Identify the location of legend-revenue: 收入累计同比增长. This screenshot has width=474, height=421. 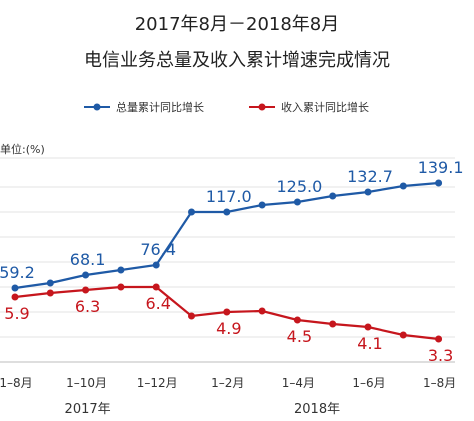
(309, 107).